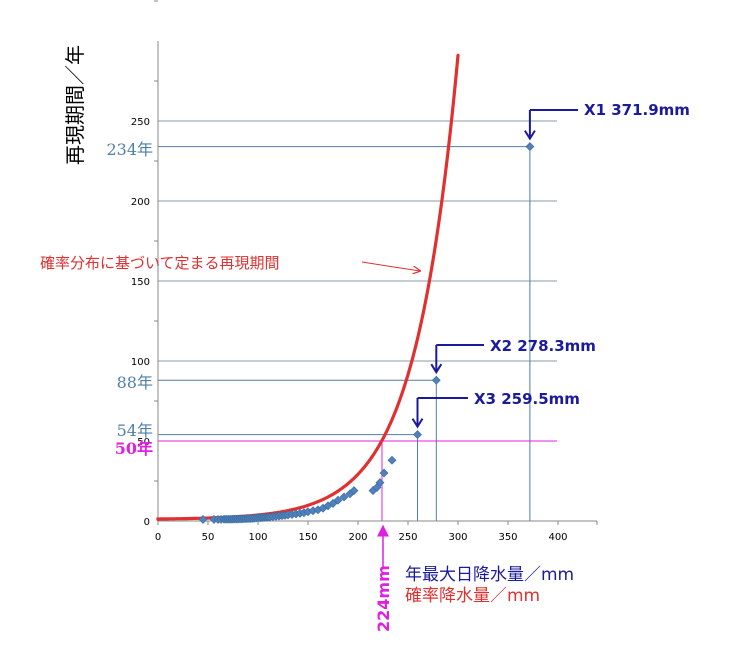  I want to click on x-axis-label: 年最大日降水量／mm, so click(489, 575).